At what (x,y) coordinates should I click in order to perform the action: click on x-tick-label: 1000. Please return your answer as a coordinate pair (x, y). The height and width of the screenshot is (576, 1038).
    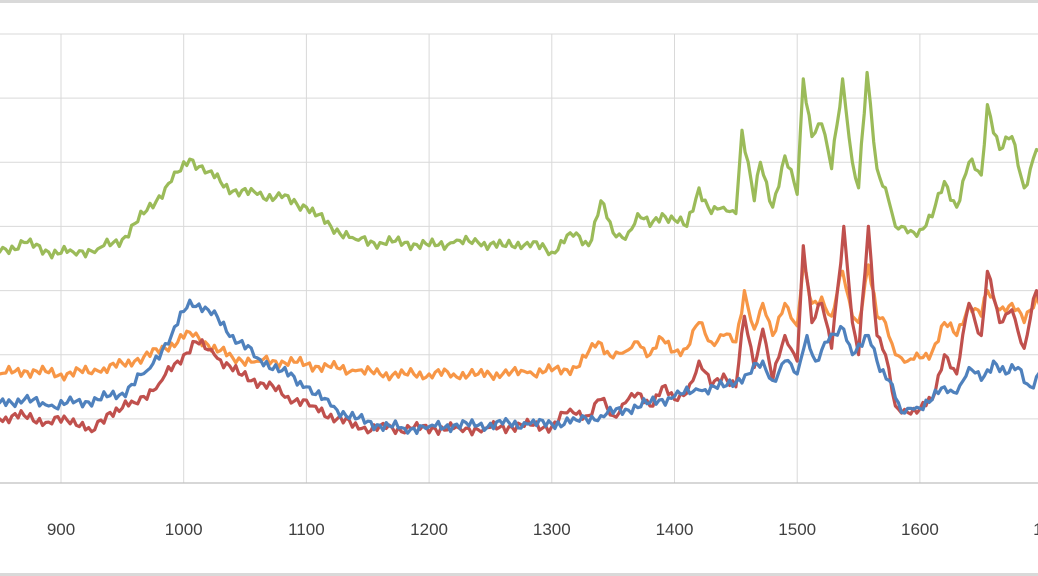
    Looking at the image, I should click on (184, 529).